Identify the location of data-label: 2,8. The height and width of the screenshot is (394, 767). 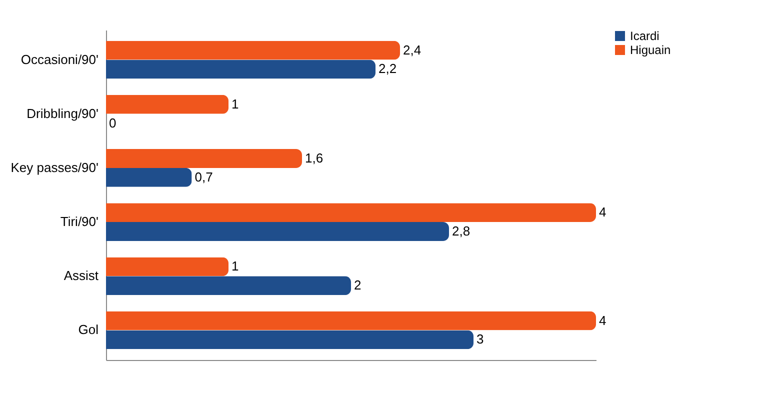
(461, 231).